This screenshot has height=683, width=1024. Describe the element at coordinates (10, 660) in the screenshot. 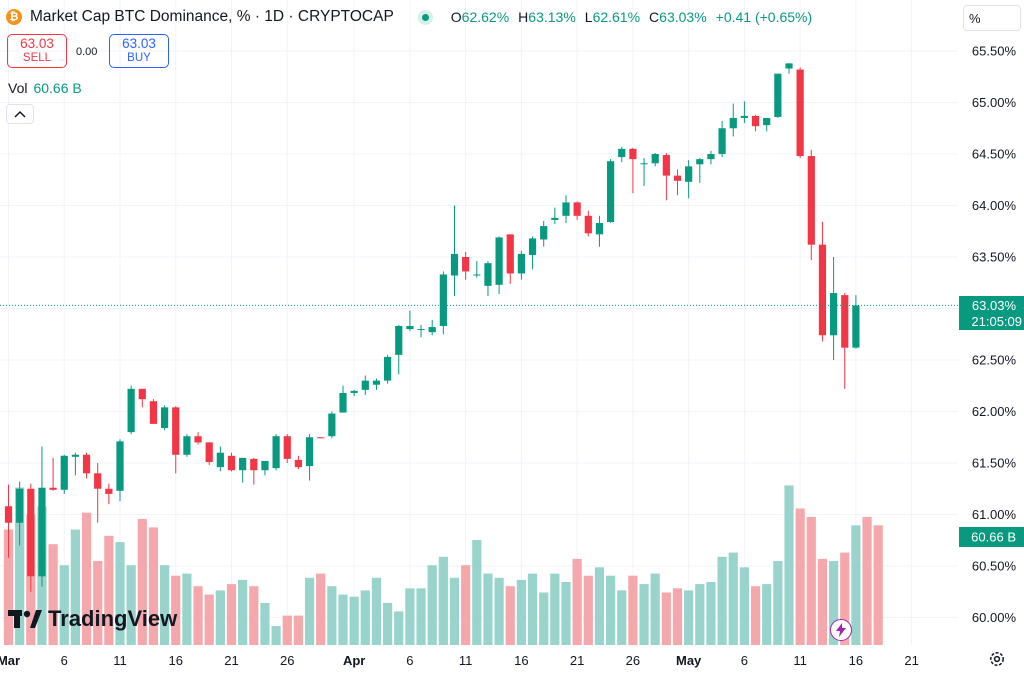

I see `x-tick-label: Mar` at that location.